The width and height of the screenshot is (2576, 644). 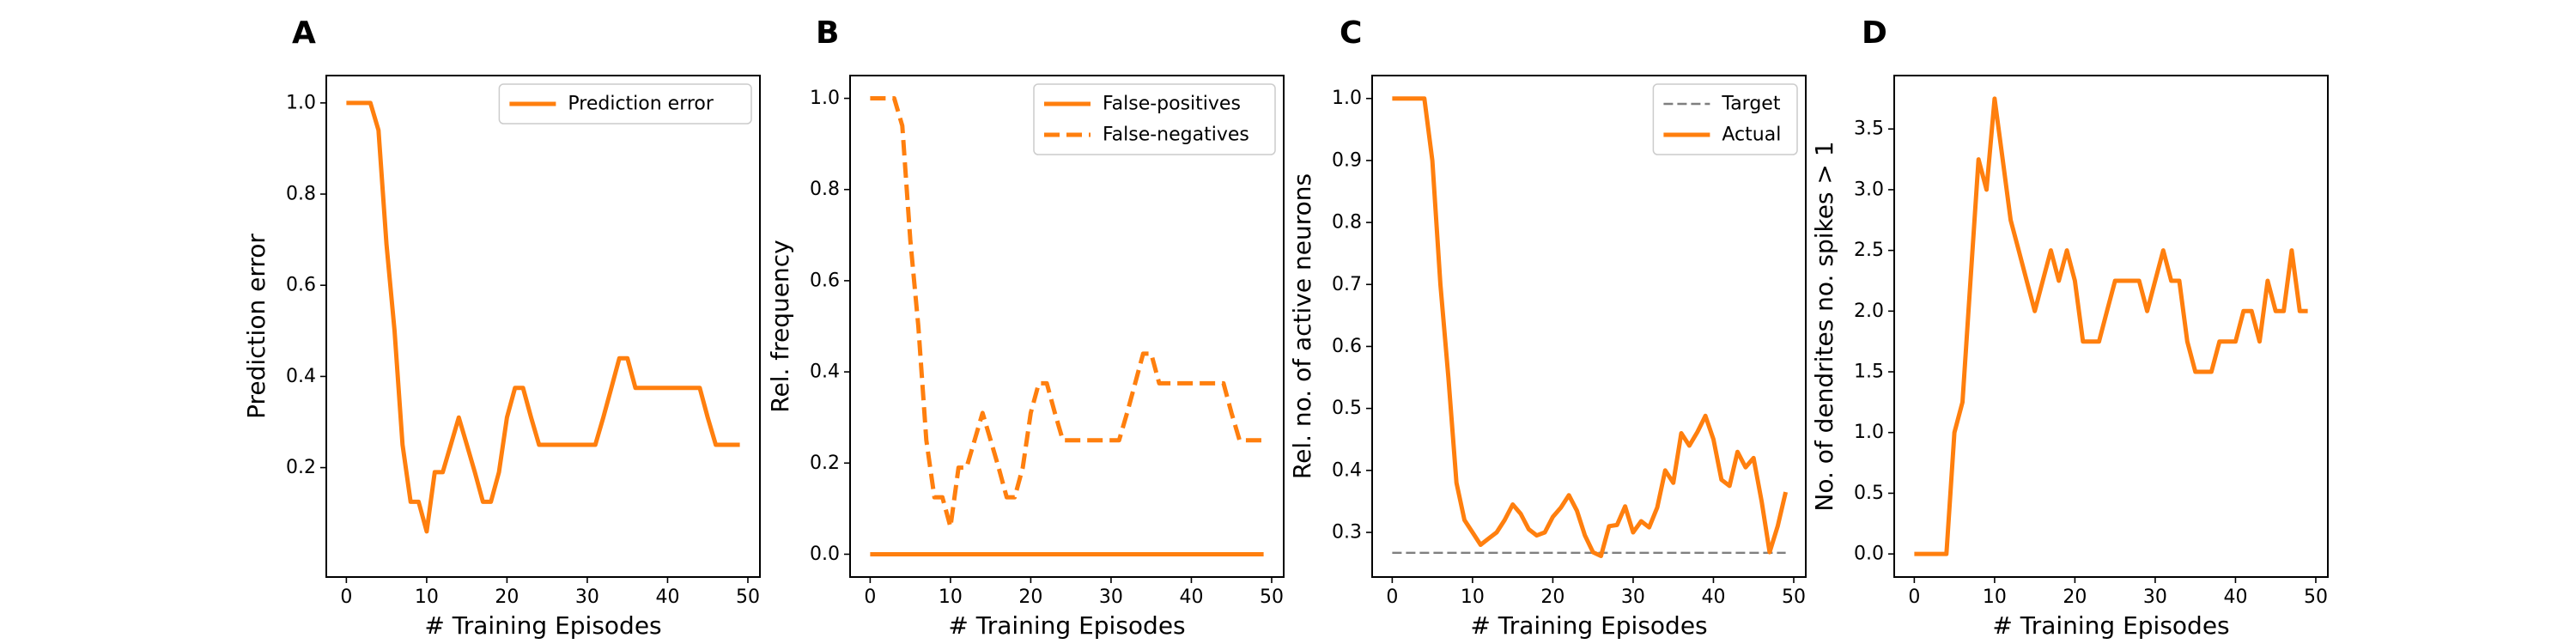 What do you see at coordinates (1725, 119) in the screenshot?
I see `legend: Target Actual` at bounding box center [1725, 119].